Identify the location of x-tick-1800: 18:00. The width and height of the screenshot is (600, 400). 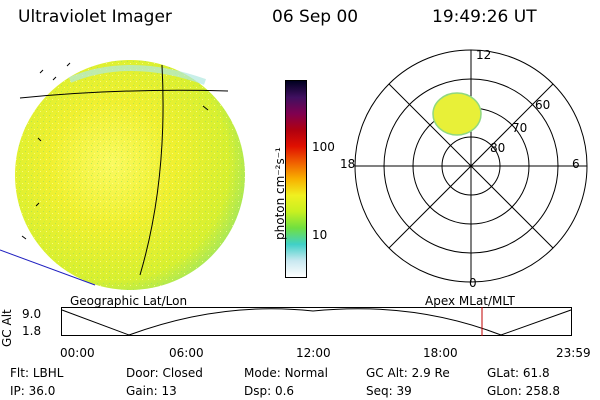
(440, 353).